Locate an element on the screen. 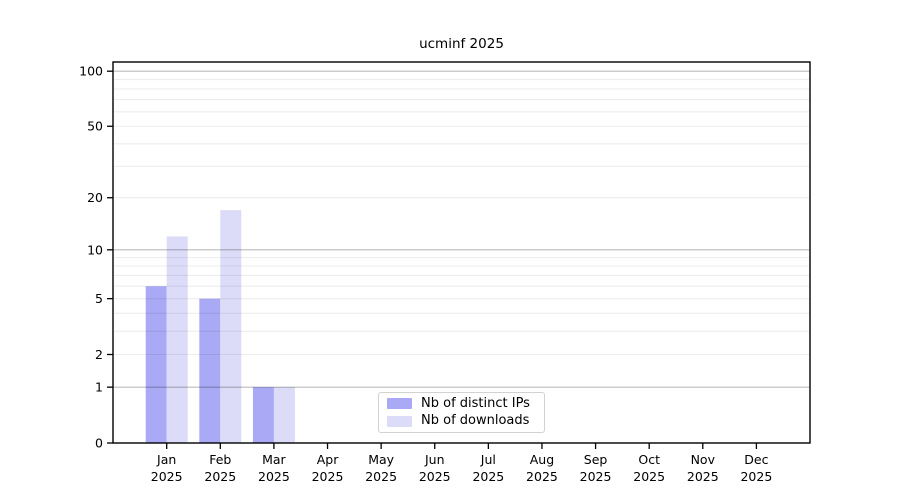 This screenshot has width=900, height=500. y-tick-label-2: 2 is located at coordinates (99, 354).